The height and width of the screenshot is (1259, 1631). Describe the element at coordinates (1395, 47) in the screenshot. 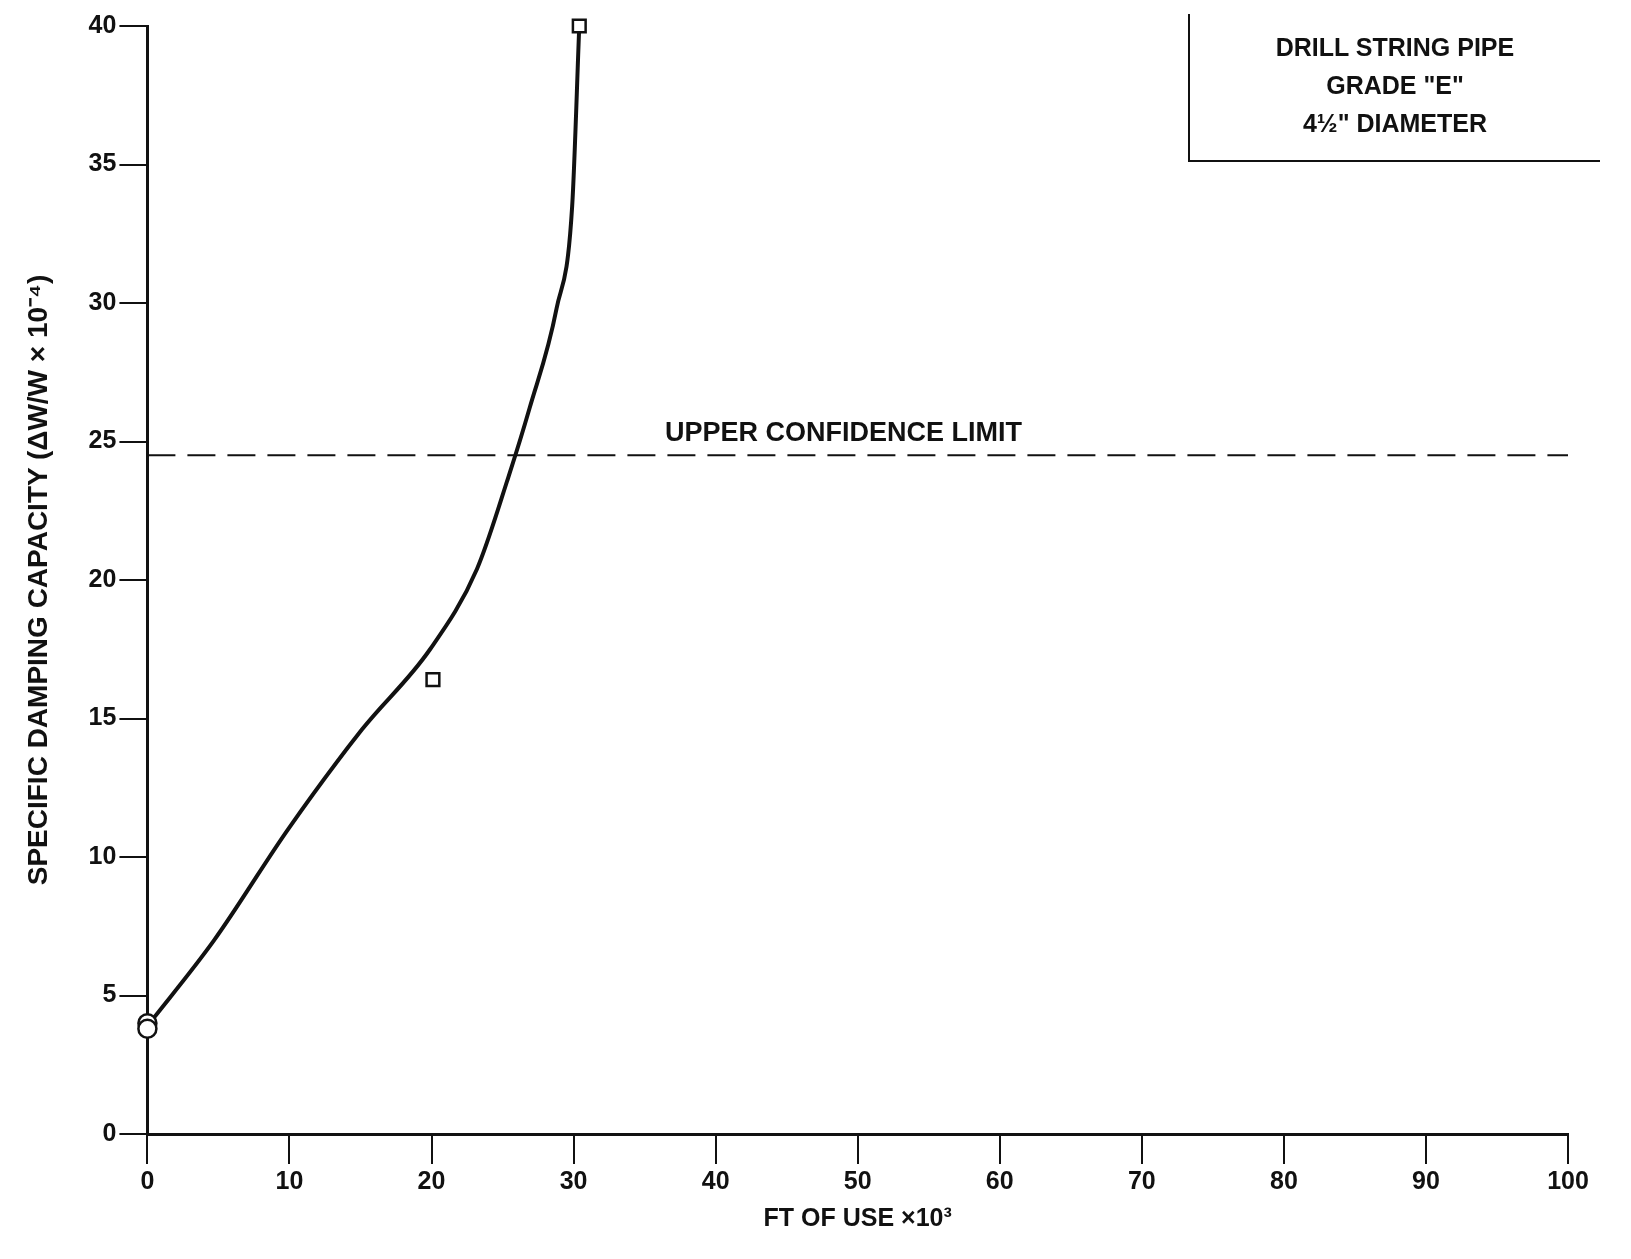

I see `annotation: DRILL STRING PIPE` at that location.